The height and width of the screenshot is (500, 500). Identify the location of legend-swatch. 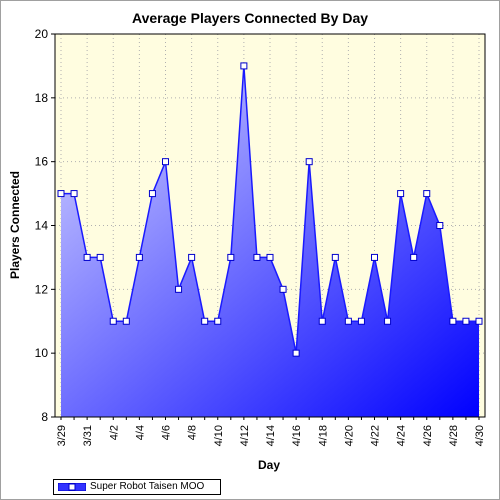
(72, 487).